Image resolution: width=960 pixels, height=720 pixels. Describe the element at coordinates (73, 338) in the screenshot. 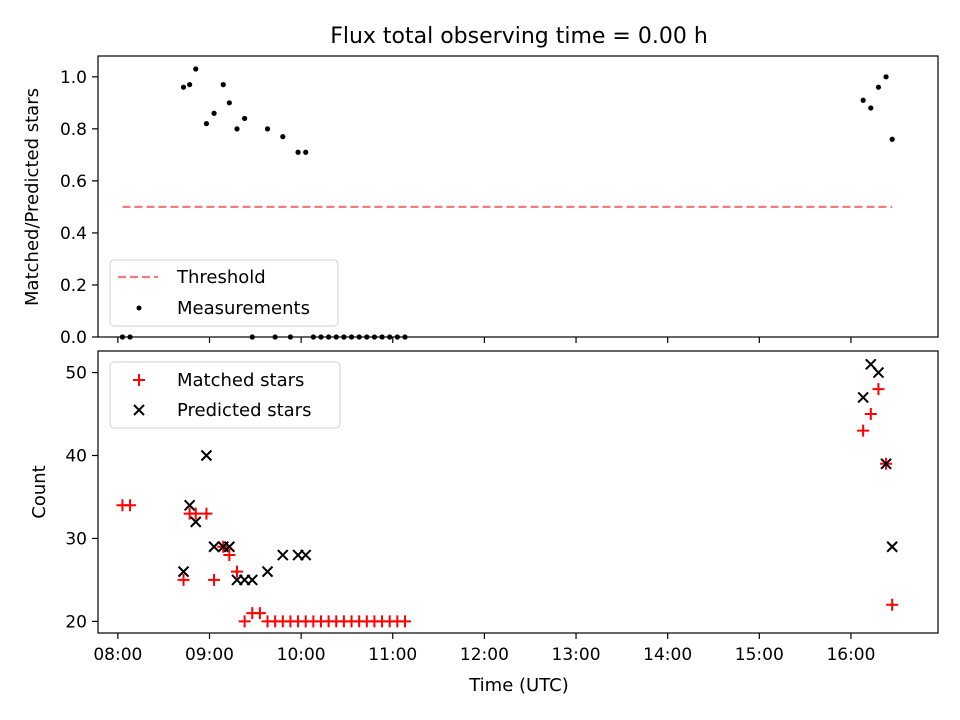

I see `ratio-y-tick-label: 0.0` at that location.